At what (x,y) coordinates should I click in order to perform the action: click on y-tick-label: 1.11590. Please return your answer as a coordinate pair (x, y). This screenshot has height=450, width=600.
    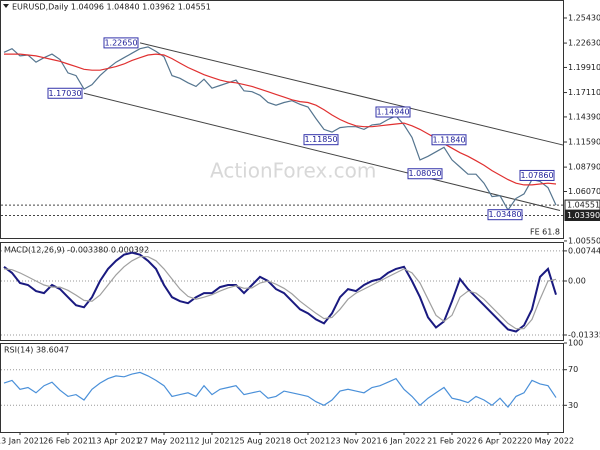
    Looking at the image, I should click on (584, 142).